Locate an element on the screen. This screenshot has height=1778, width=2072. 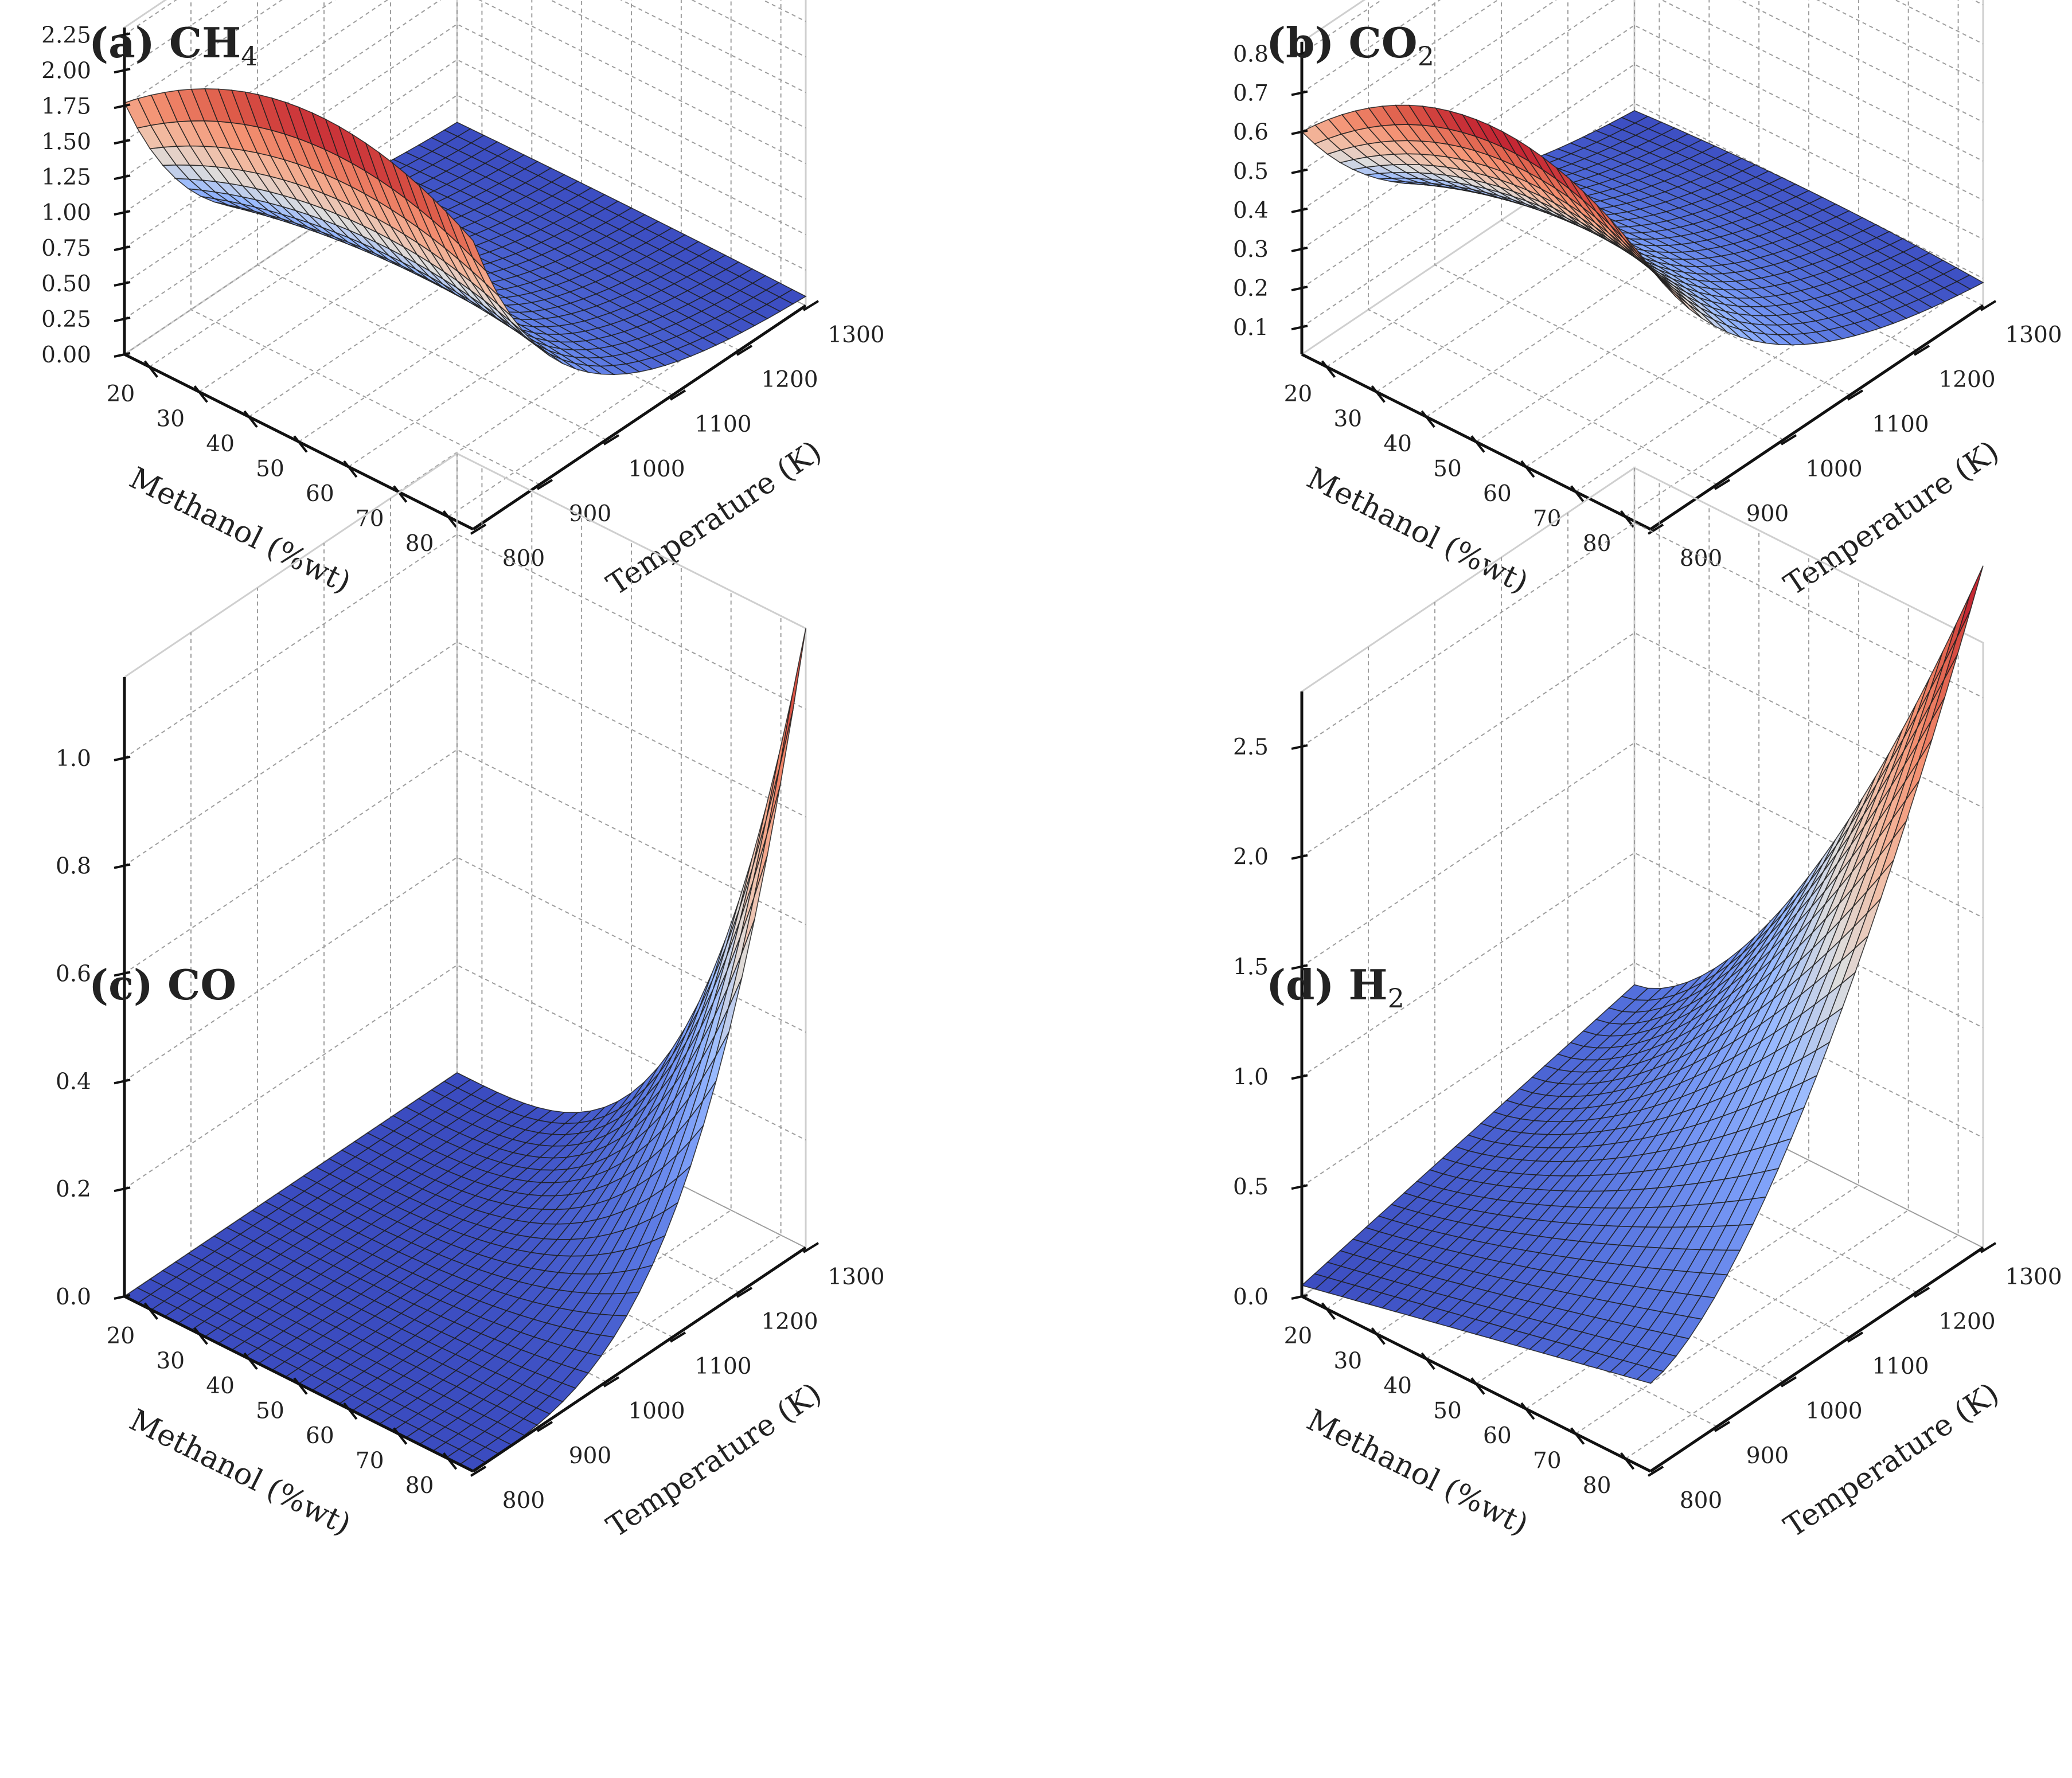
panel-title: (d) H2 is located at coordinates (1335, 987).